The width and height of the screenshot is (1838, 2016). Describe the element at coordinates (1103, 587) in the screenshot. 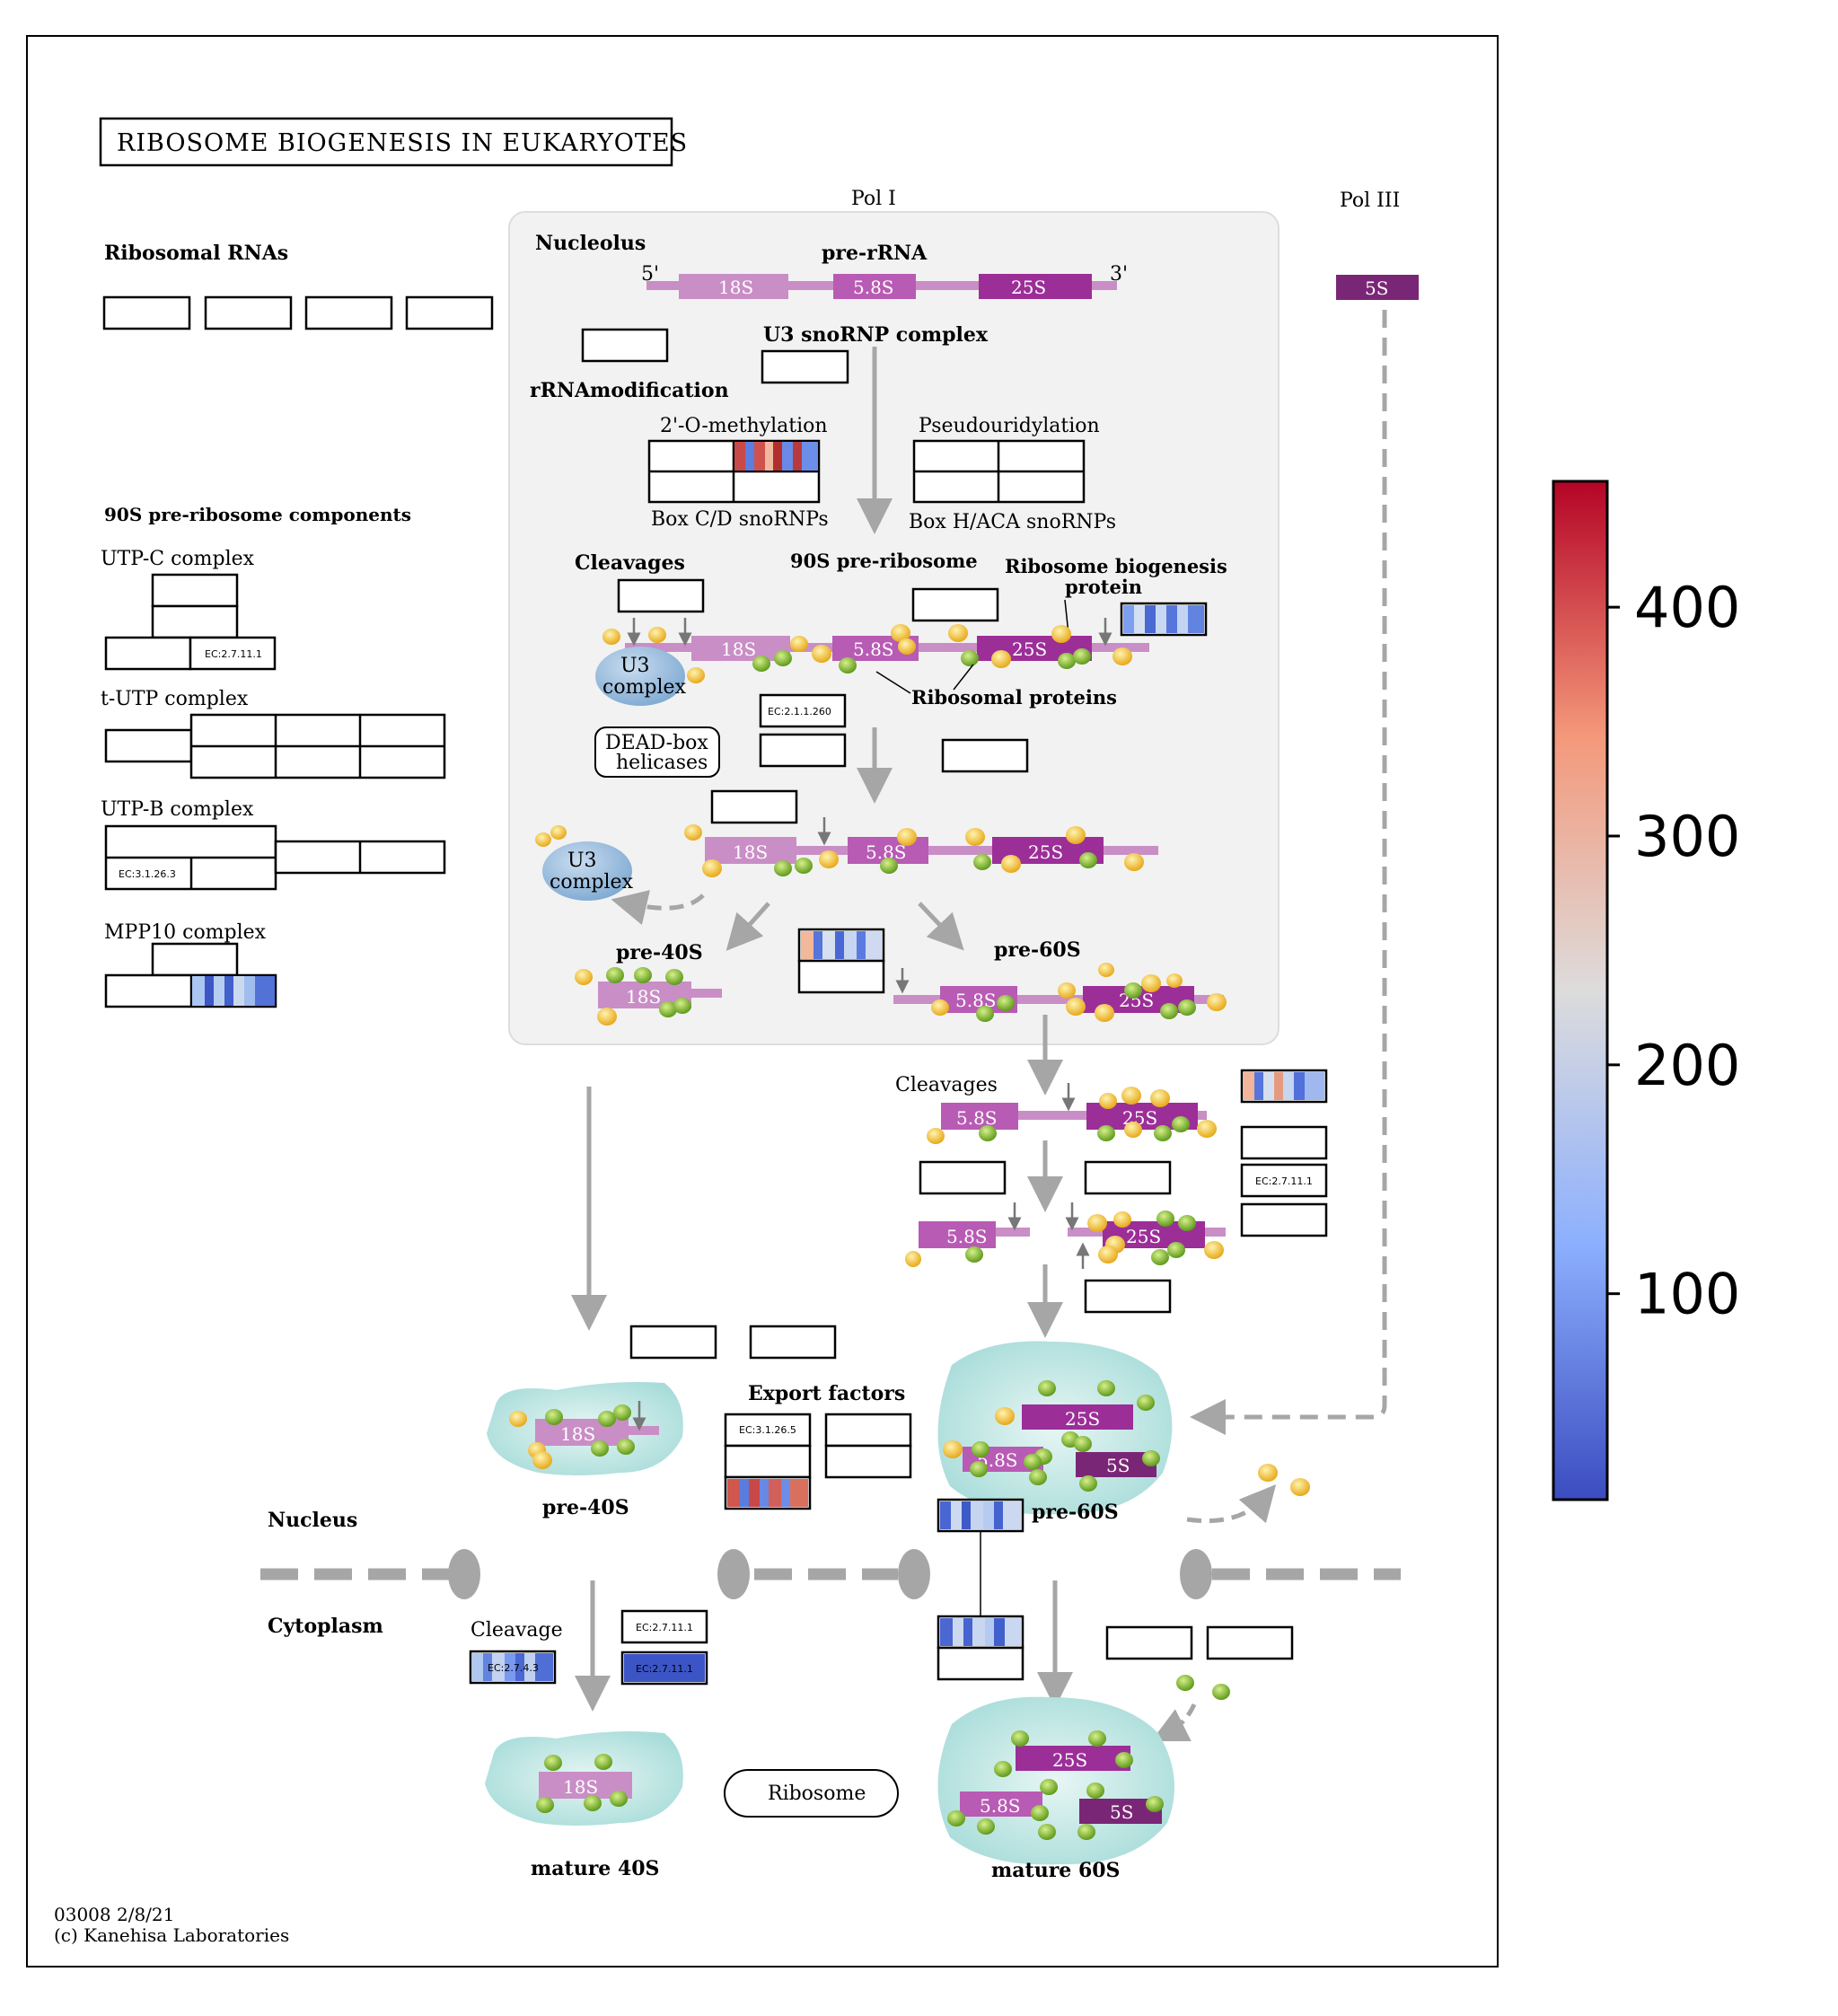

I see `rb-protein-label-2: protein` at that location.